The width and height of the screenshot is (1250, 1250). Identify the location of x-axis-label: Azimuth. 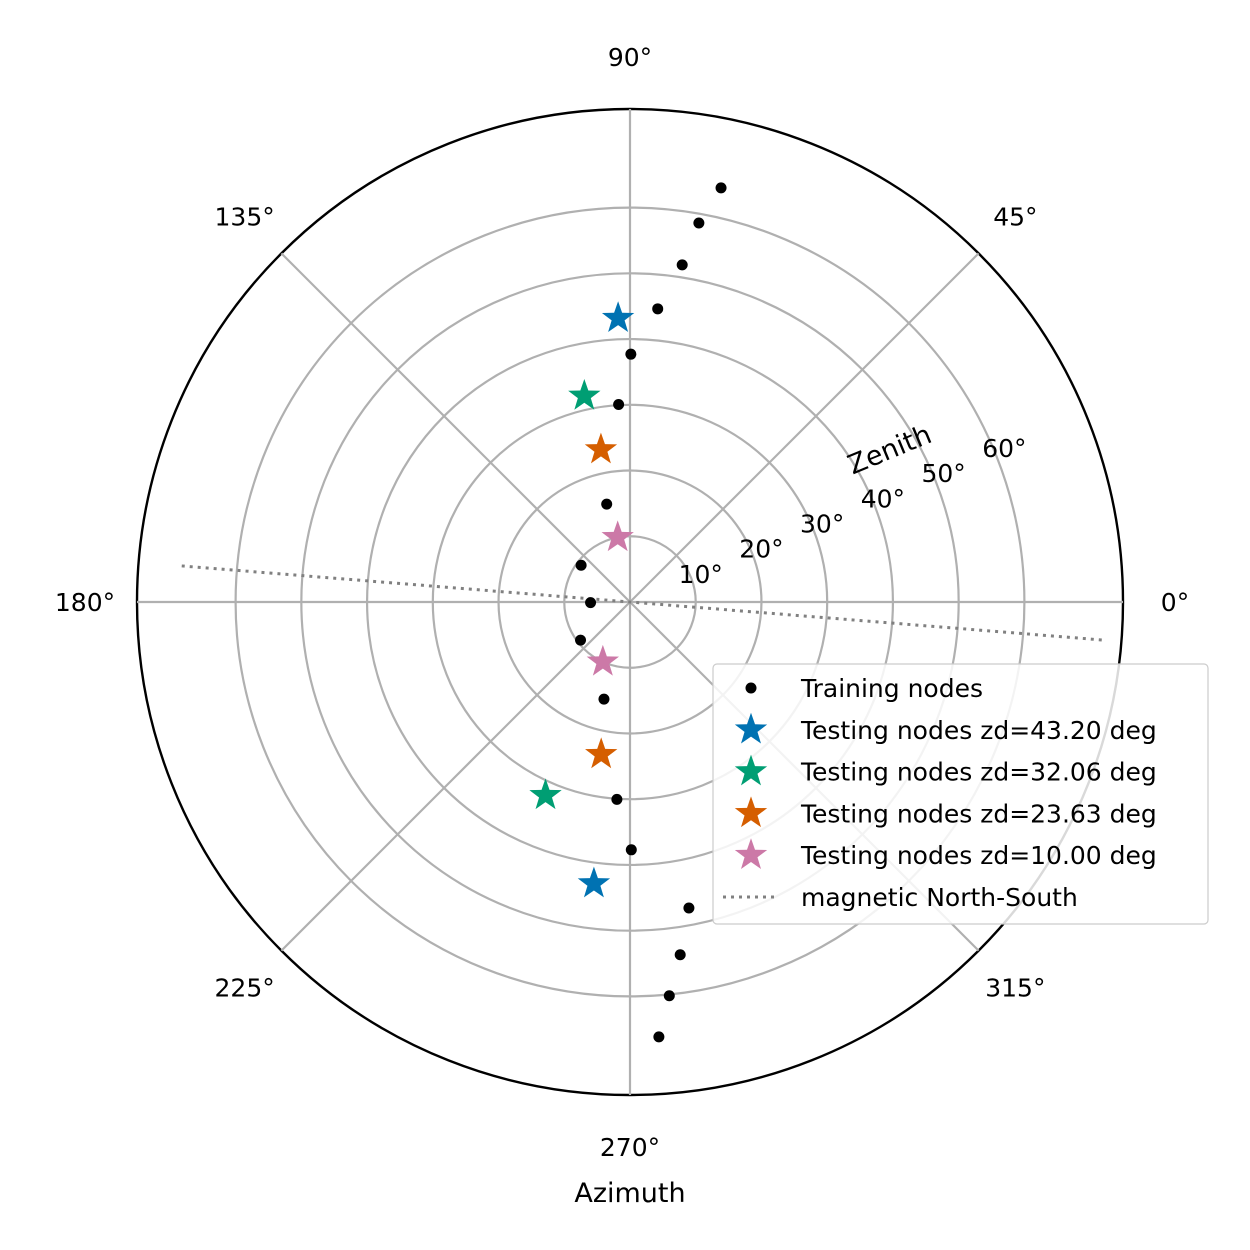
(629, 1193).